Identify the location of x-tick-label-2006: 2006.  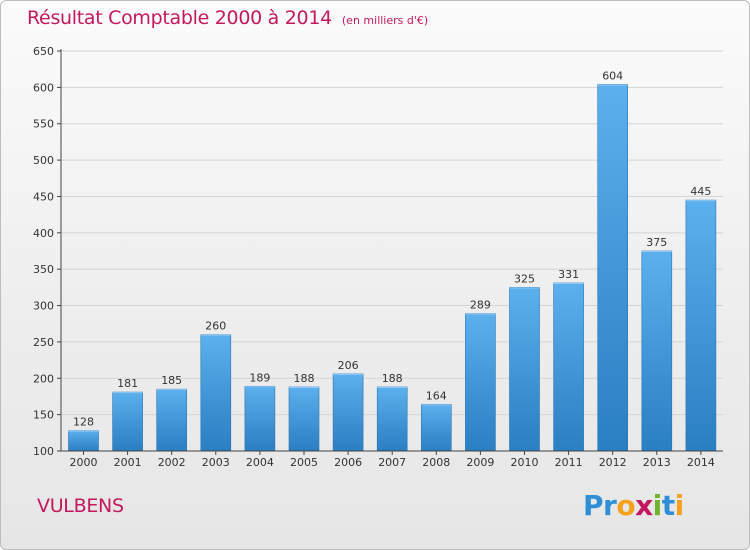
(348, 462).